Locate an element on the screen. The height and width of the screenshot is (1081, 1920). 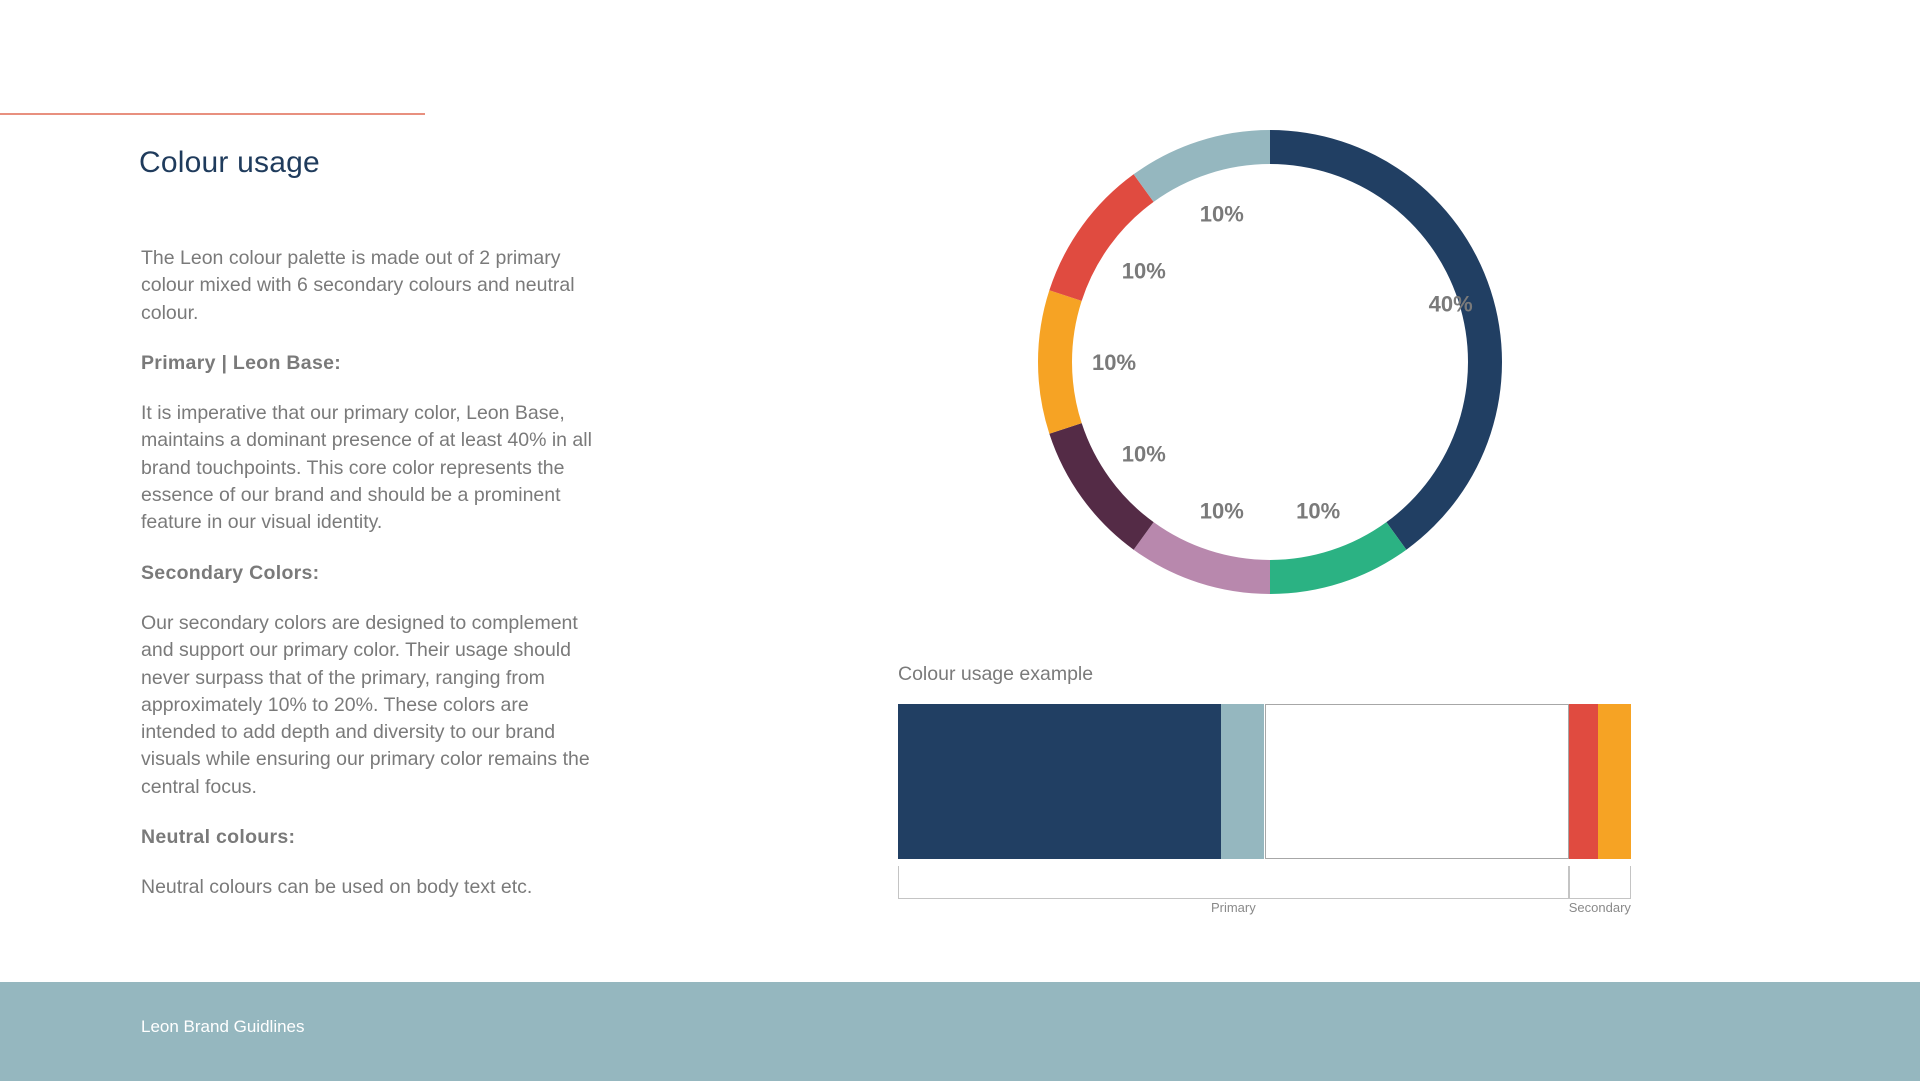
bracket-label-secondary: Secondary is located at coordinates (1599, 907).